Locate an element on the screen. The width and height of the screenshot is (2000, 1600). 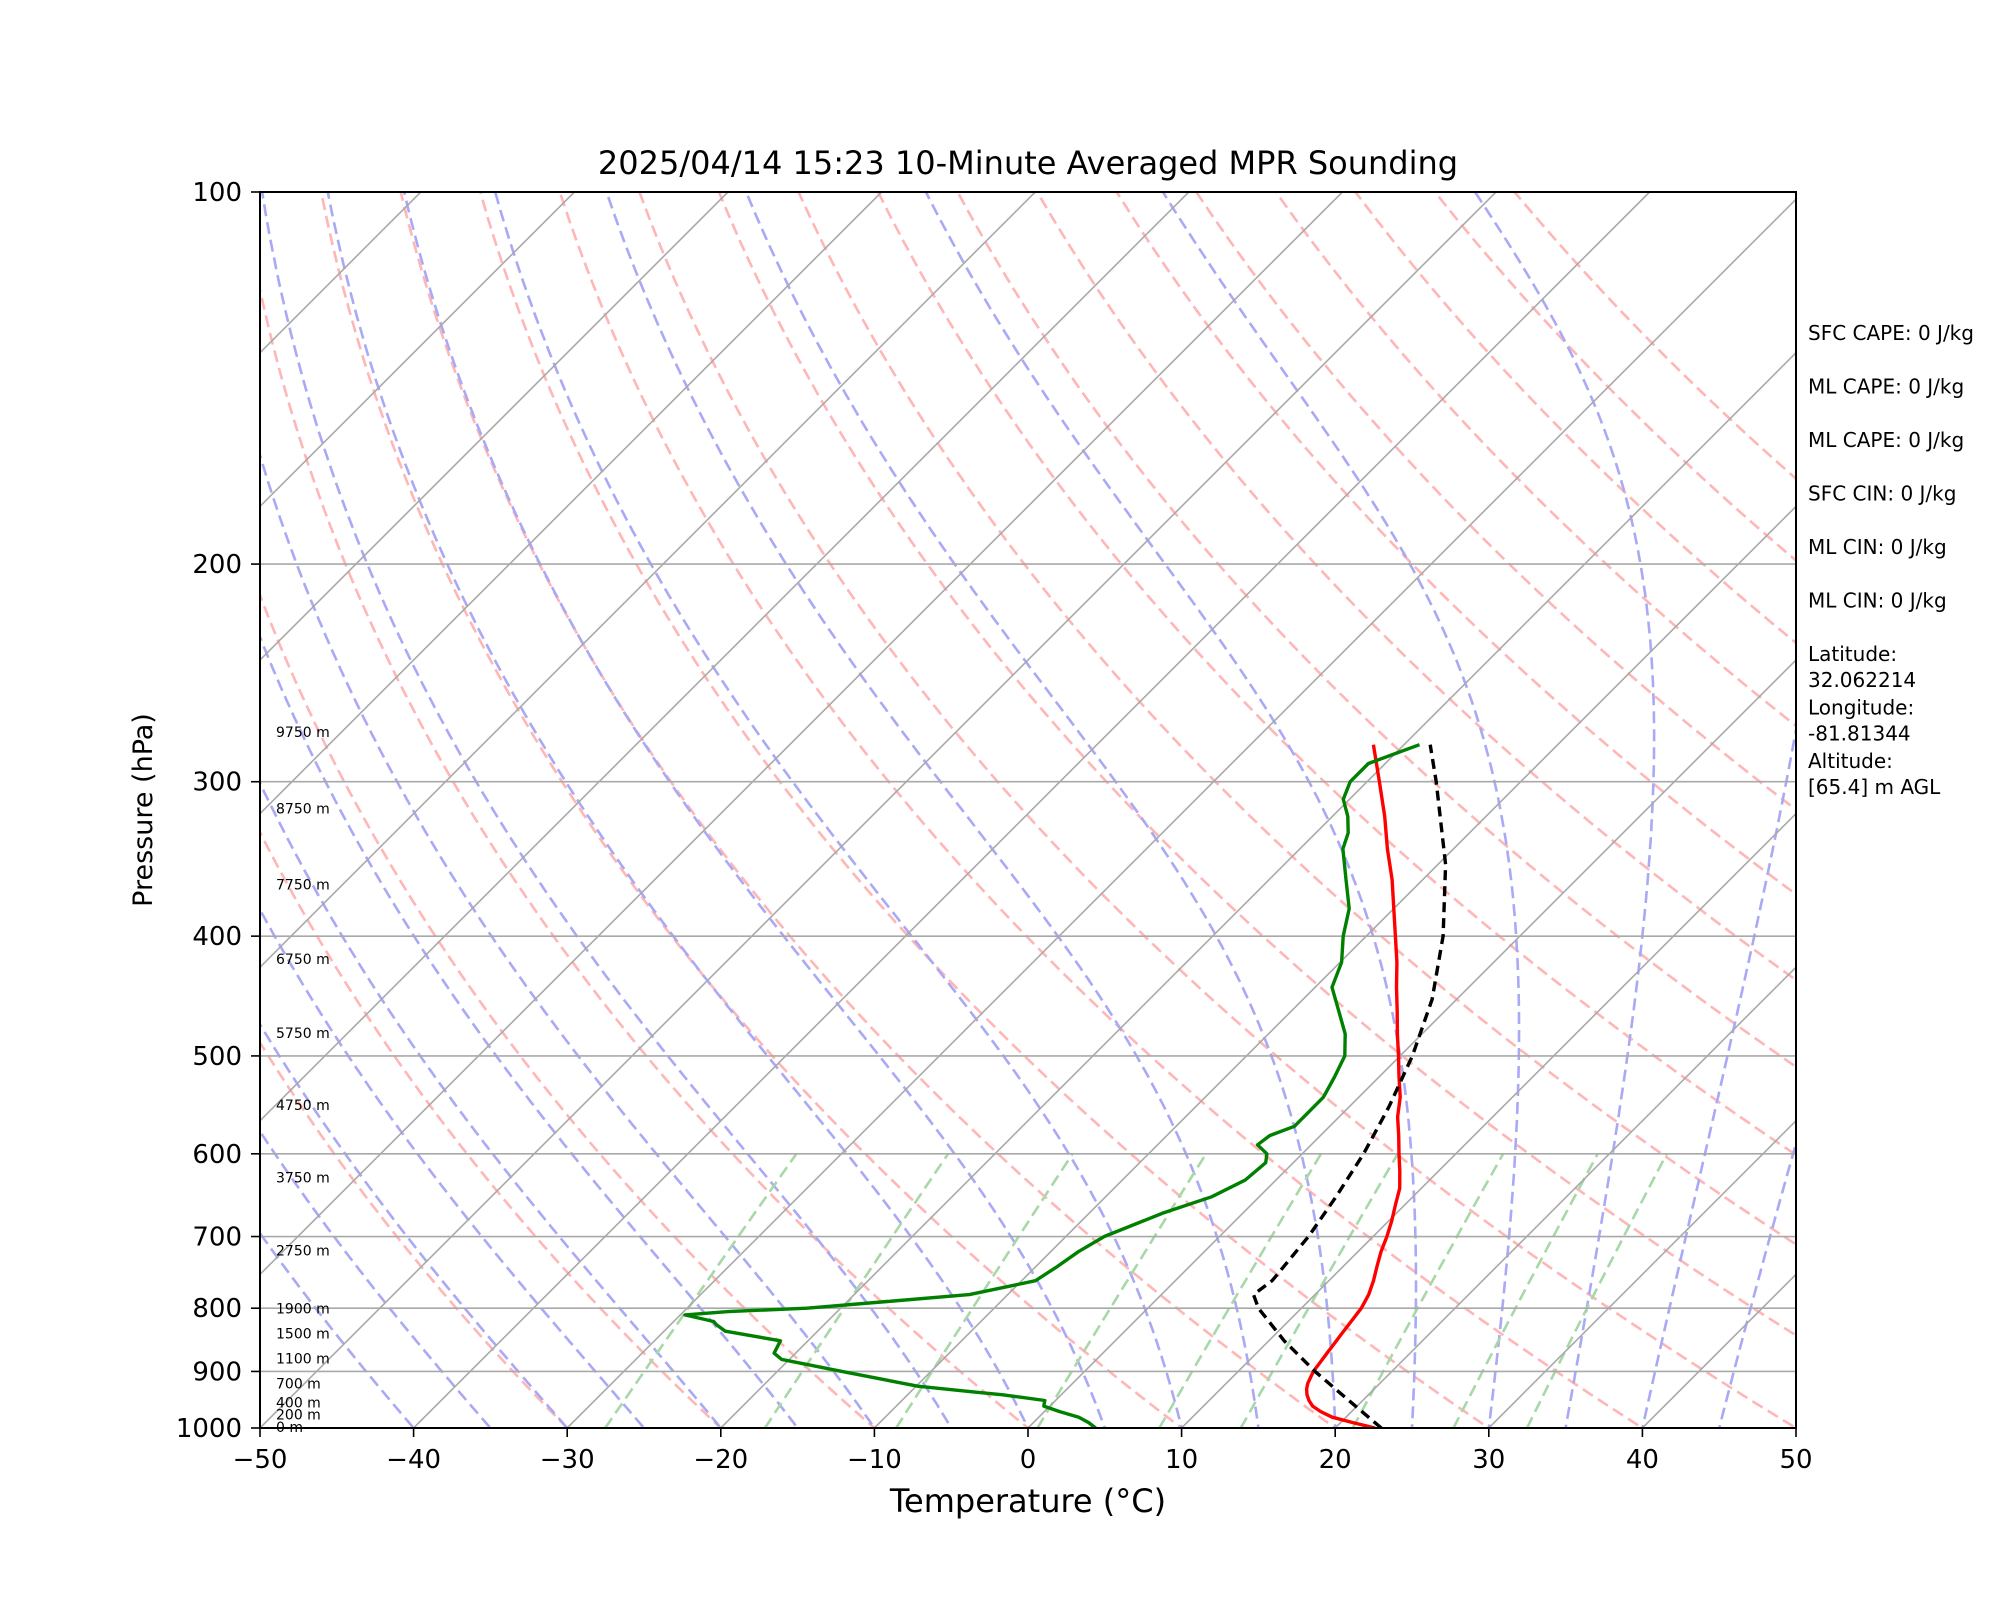
y-tick-label: 1000 is located at coordinates (209, 1429).